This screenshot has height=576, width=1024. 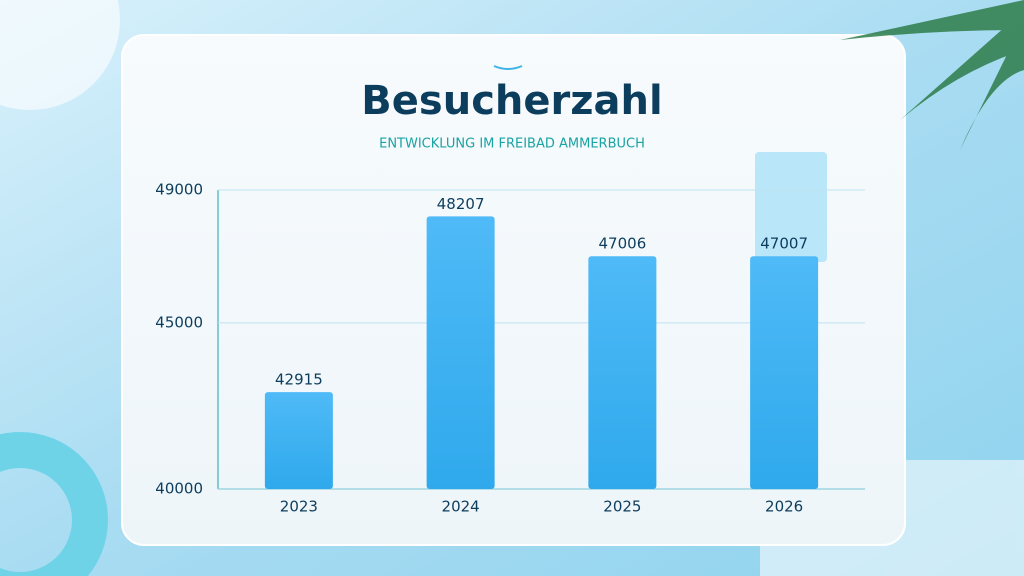 I want to click on x-tick-label: 2024, so click(x=461, y=507).